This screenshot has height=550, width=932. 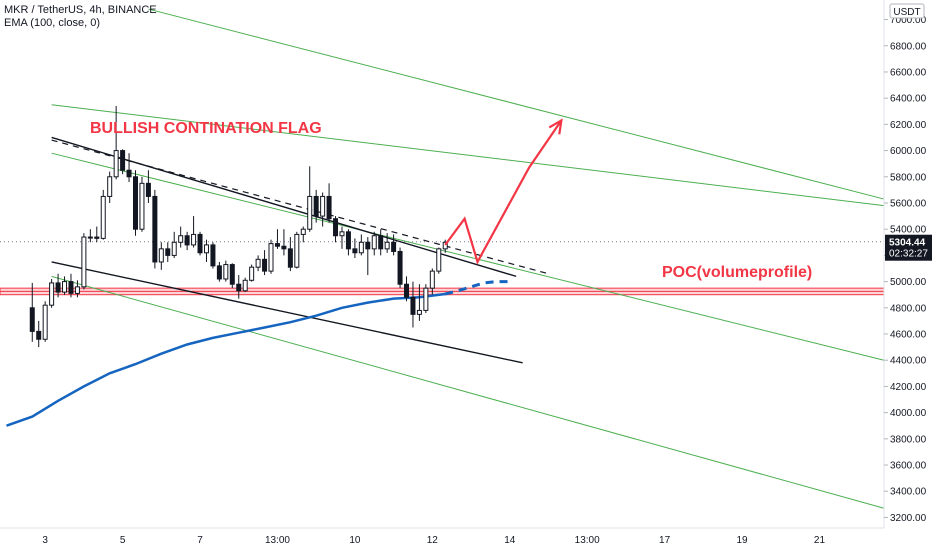 I want to click on price-tick-label: 6200.00, so click(x=908, y=125).